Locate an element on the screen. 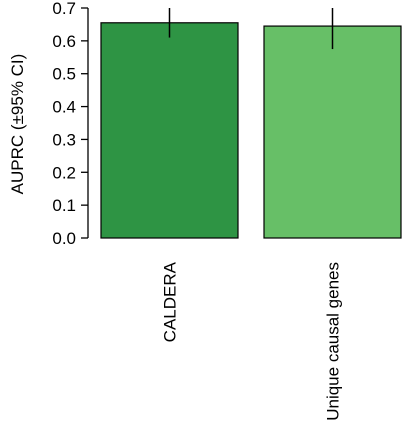 The height and width of the screenshot is (440, 407). y-tick-label: 0.1 is located at coordinates (64, 205).